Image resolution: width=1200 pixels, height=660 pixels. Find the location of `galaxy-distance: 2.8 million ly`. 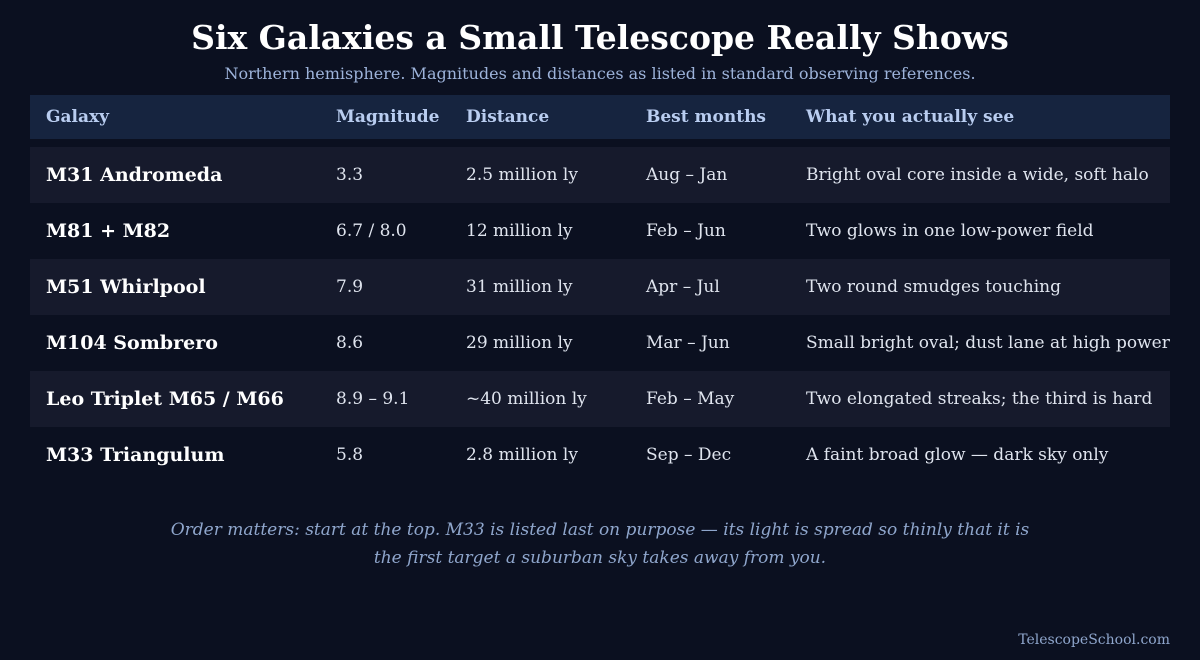

galaxy-distance: 2.8 million ly is located at coordinates (522, 455).